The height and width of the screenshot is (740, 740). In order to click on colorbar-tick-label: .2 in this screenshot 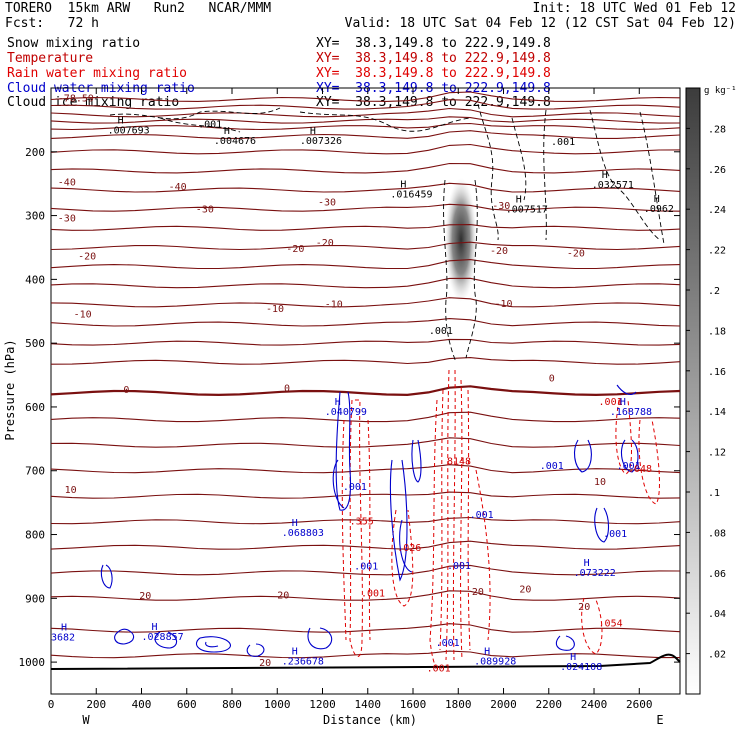, I will do `click(714, 291)`.